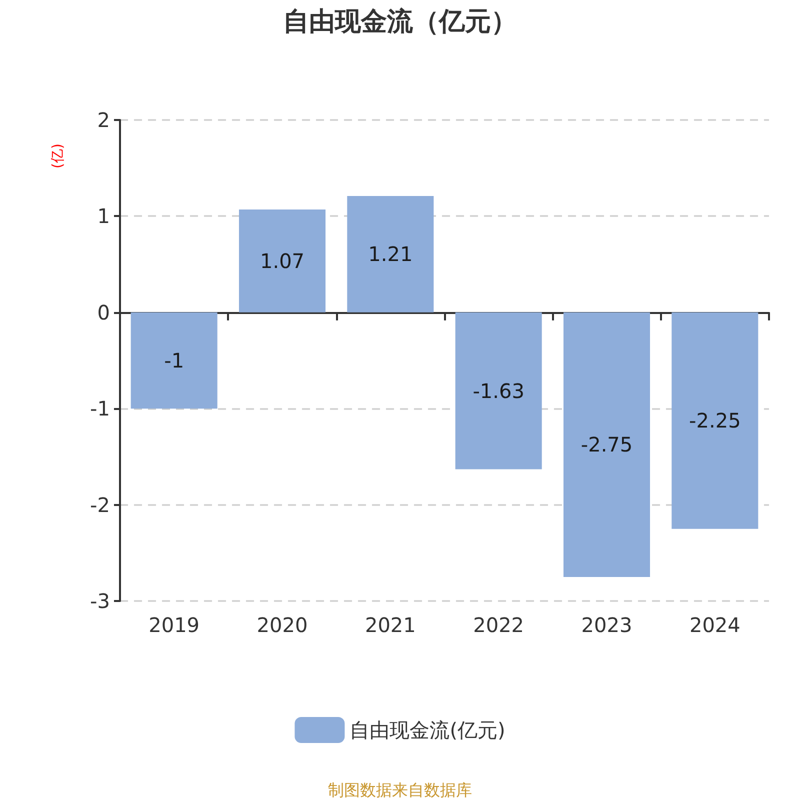 The width and height of the screenshot is (800, 800). I want to click on x-tick-label: 2020, so click(282, 625).